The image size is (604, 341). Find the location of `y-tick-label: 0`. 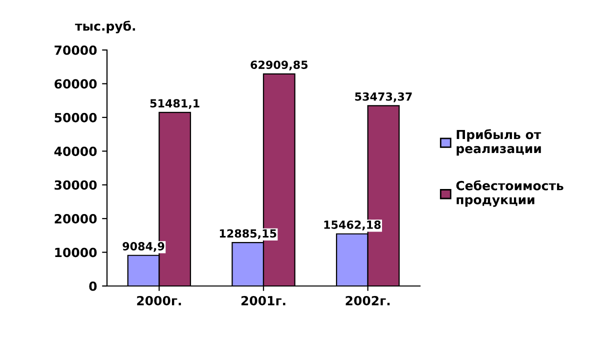

y-tick-label: 0 is located at coordinates (93, 286).